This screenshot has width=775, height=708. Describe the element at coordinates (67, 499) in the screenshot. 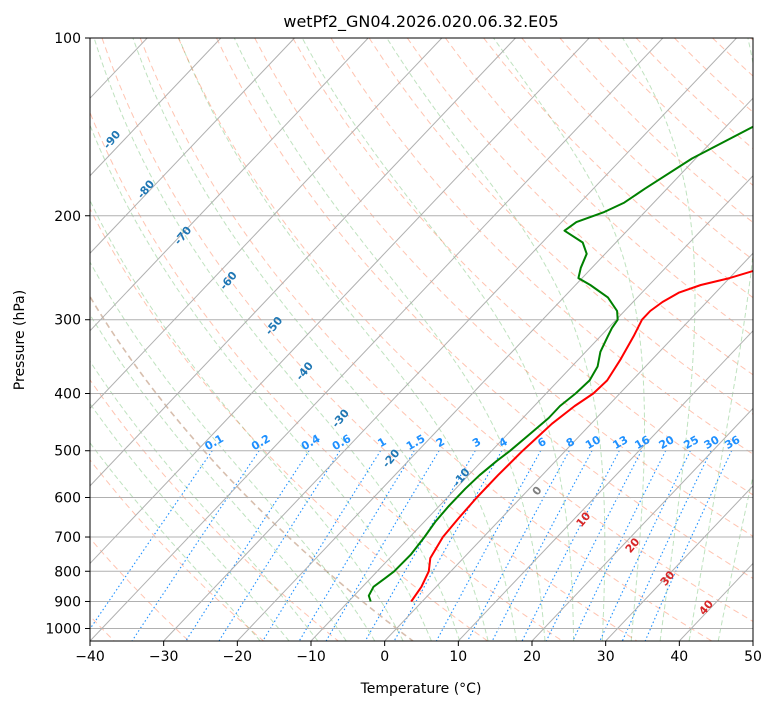

I see `y-tick-label: 600` at that location.